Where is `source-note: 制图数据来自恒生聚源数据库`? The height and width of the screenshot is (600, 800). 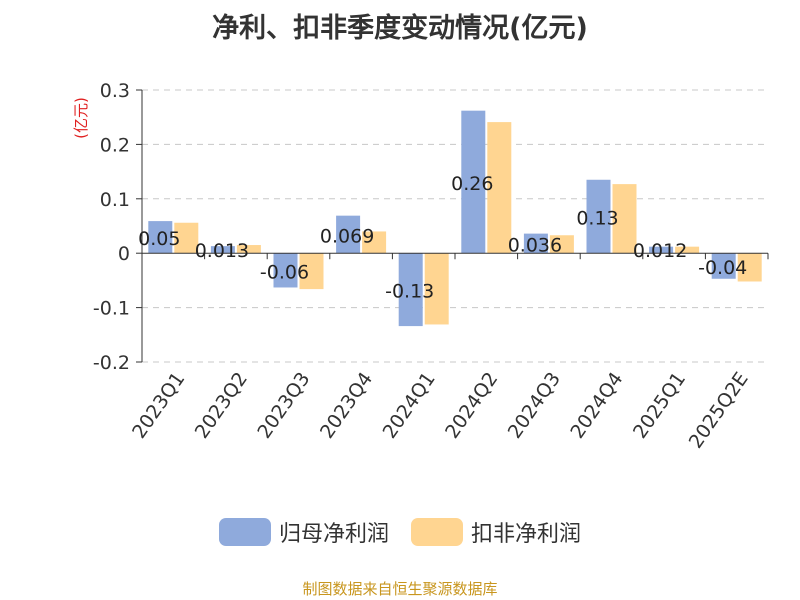 source-note: 制图数据来自恒生聚源数据库 is located at coordinates (400, 589).